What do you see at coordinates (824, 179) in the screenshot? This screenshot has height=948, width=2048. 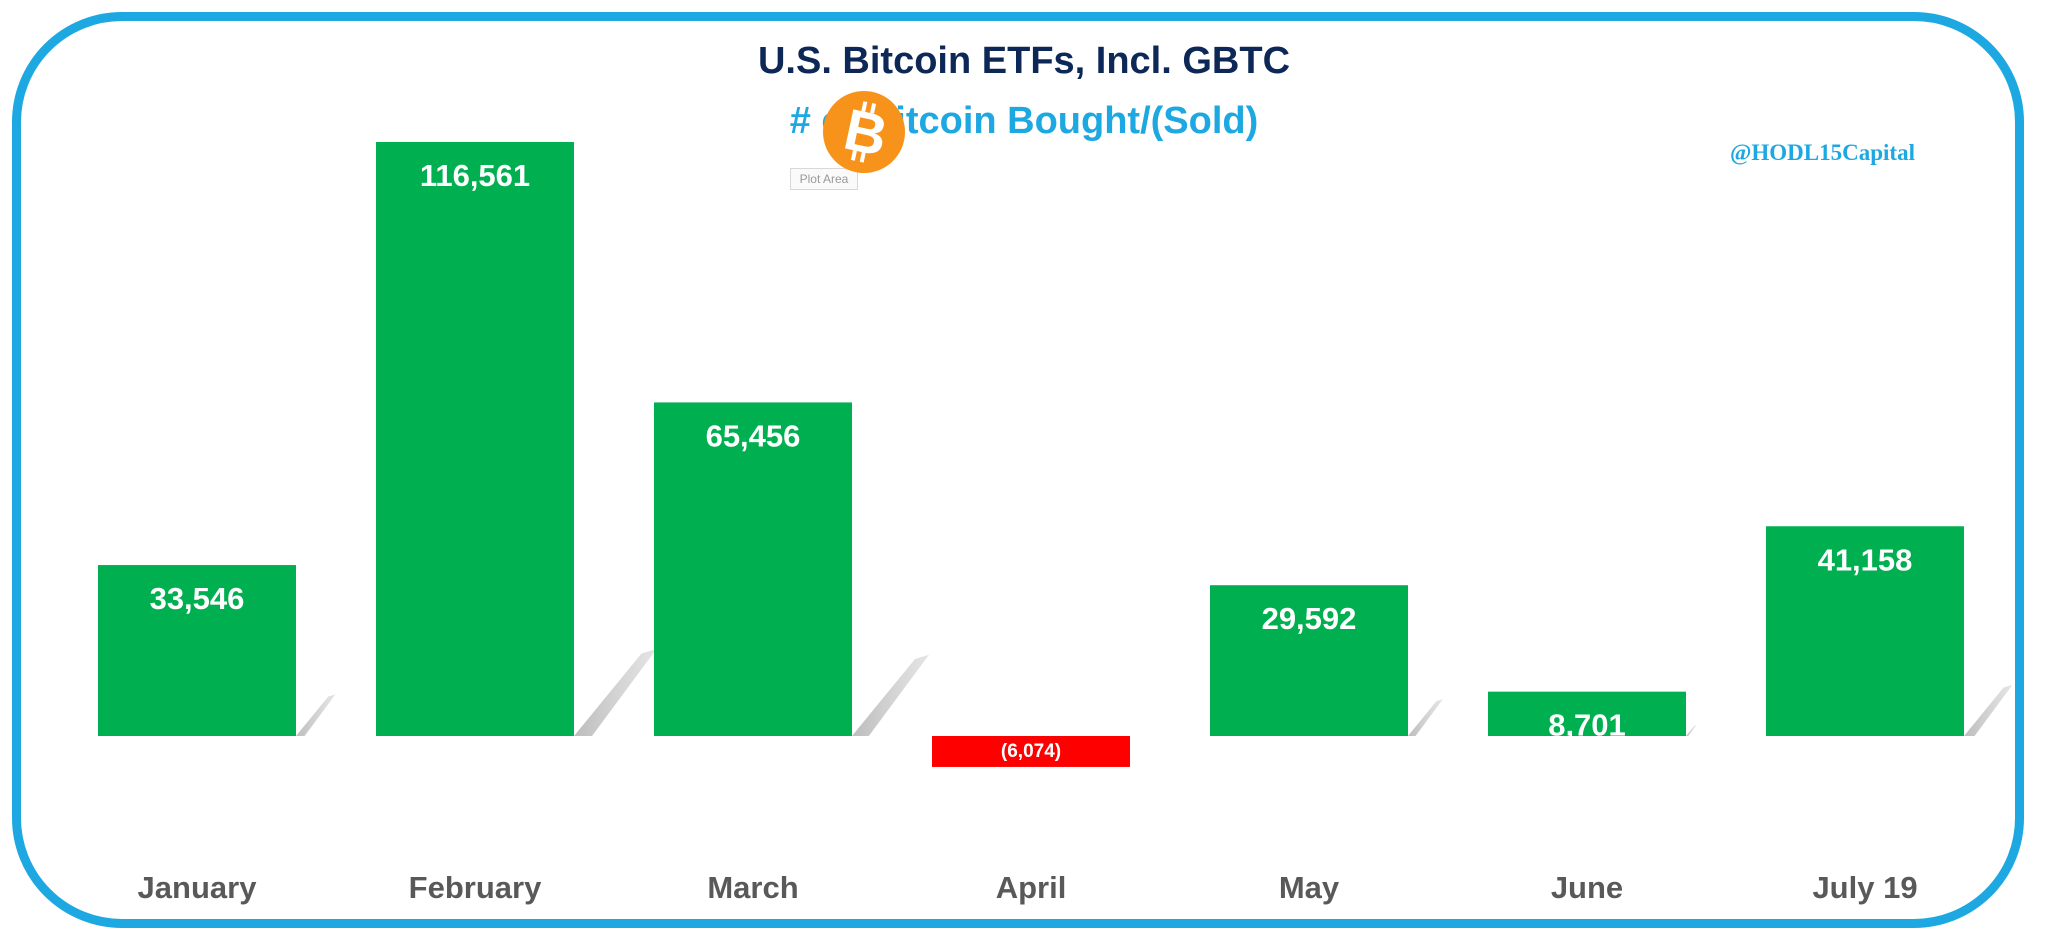 I see `plot-area-tag: Plot Area` at bounding box center [824, 179].